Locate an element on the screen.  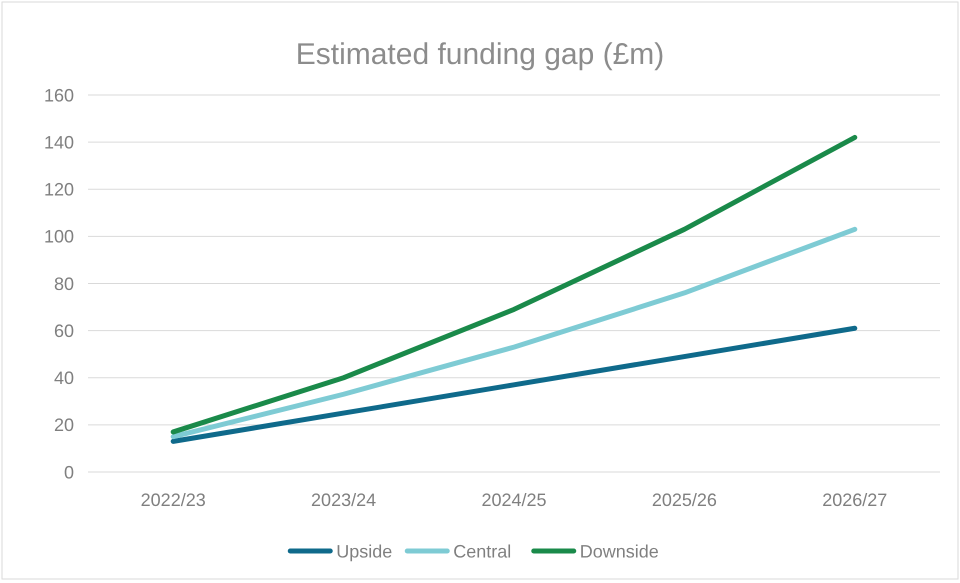
x-tick-label: 2023/24 is located at coordinates (343, 500).